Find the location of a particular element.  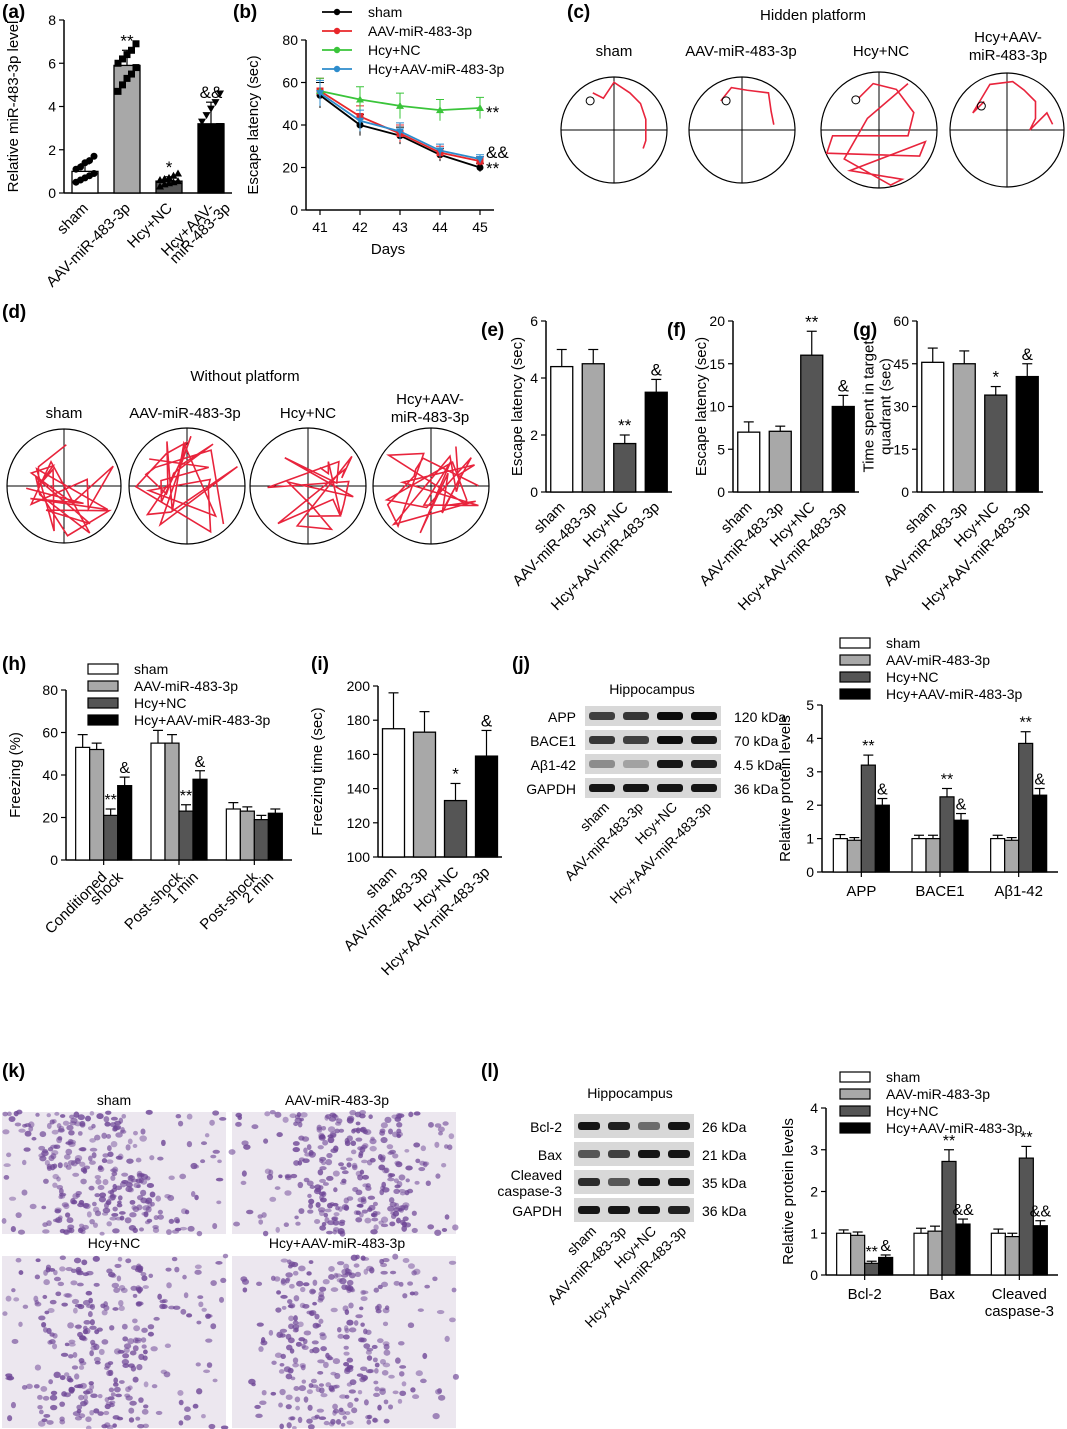

g-ylabel: Time spent in target is located at coordinates (869, 406).